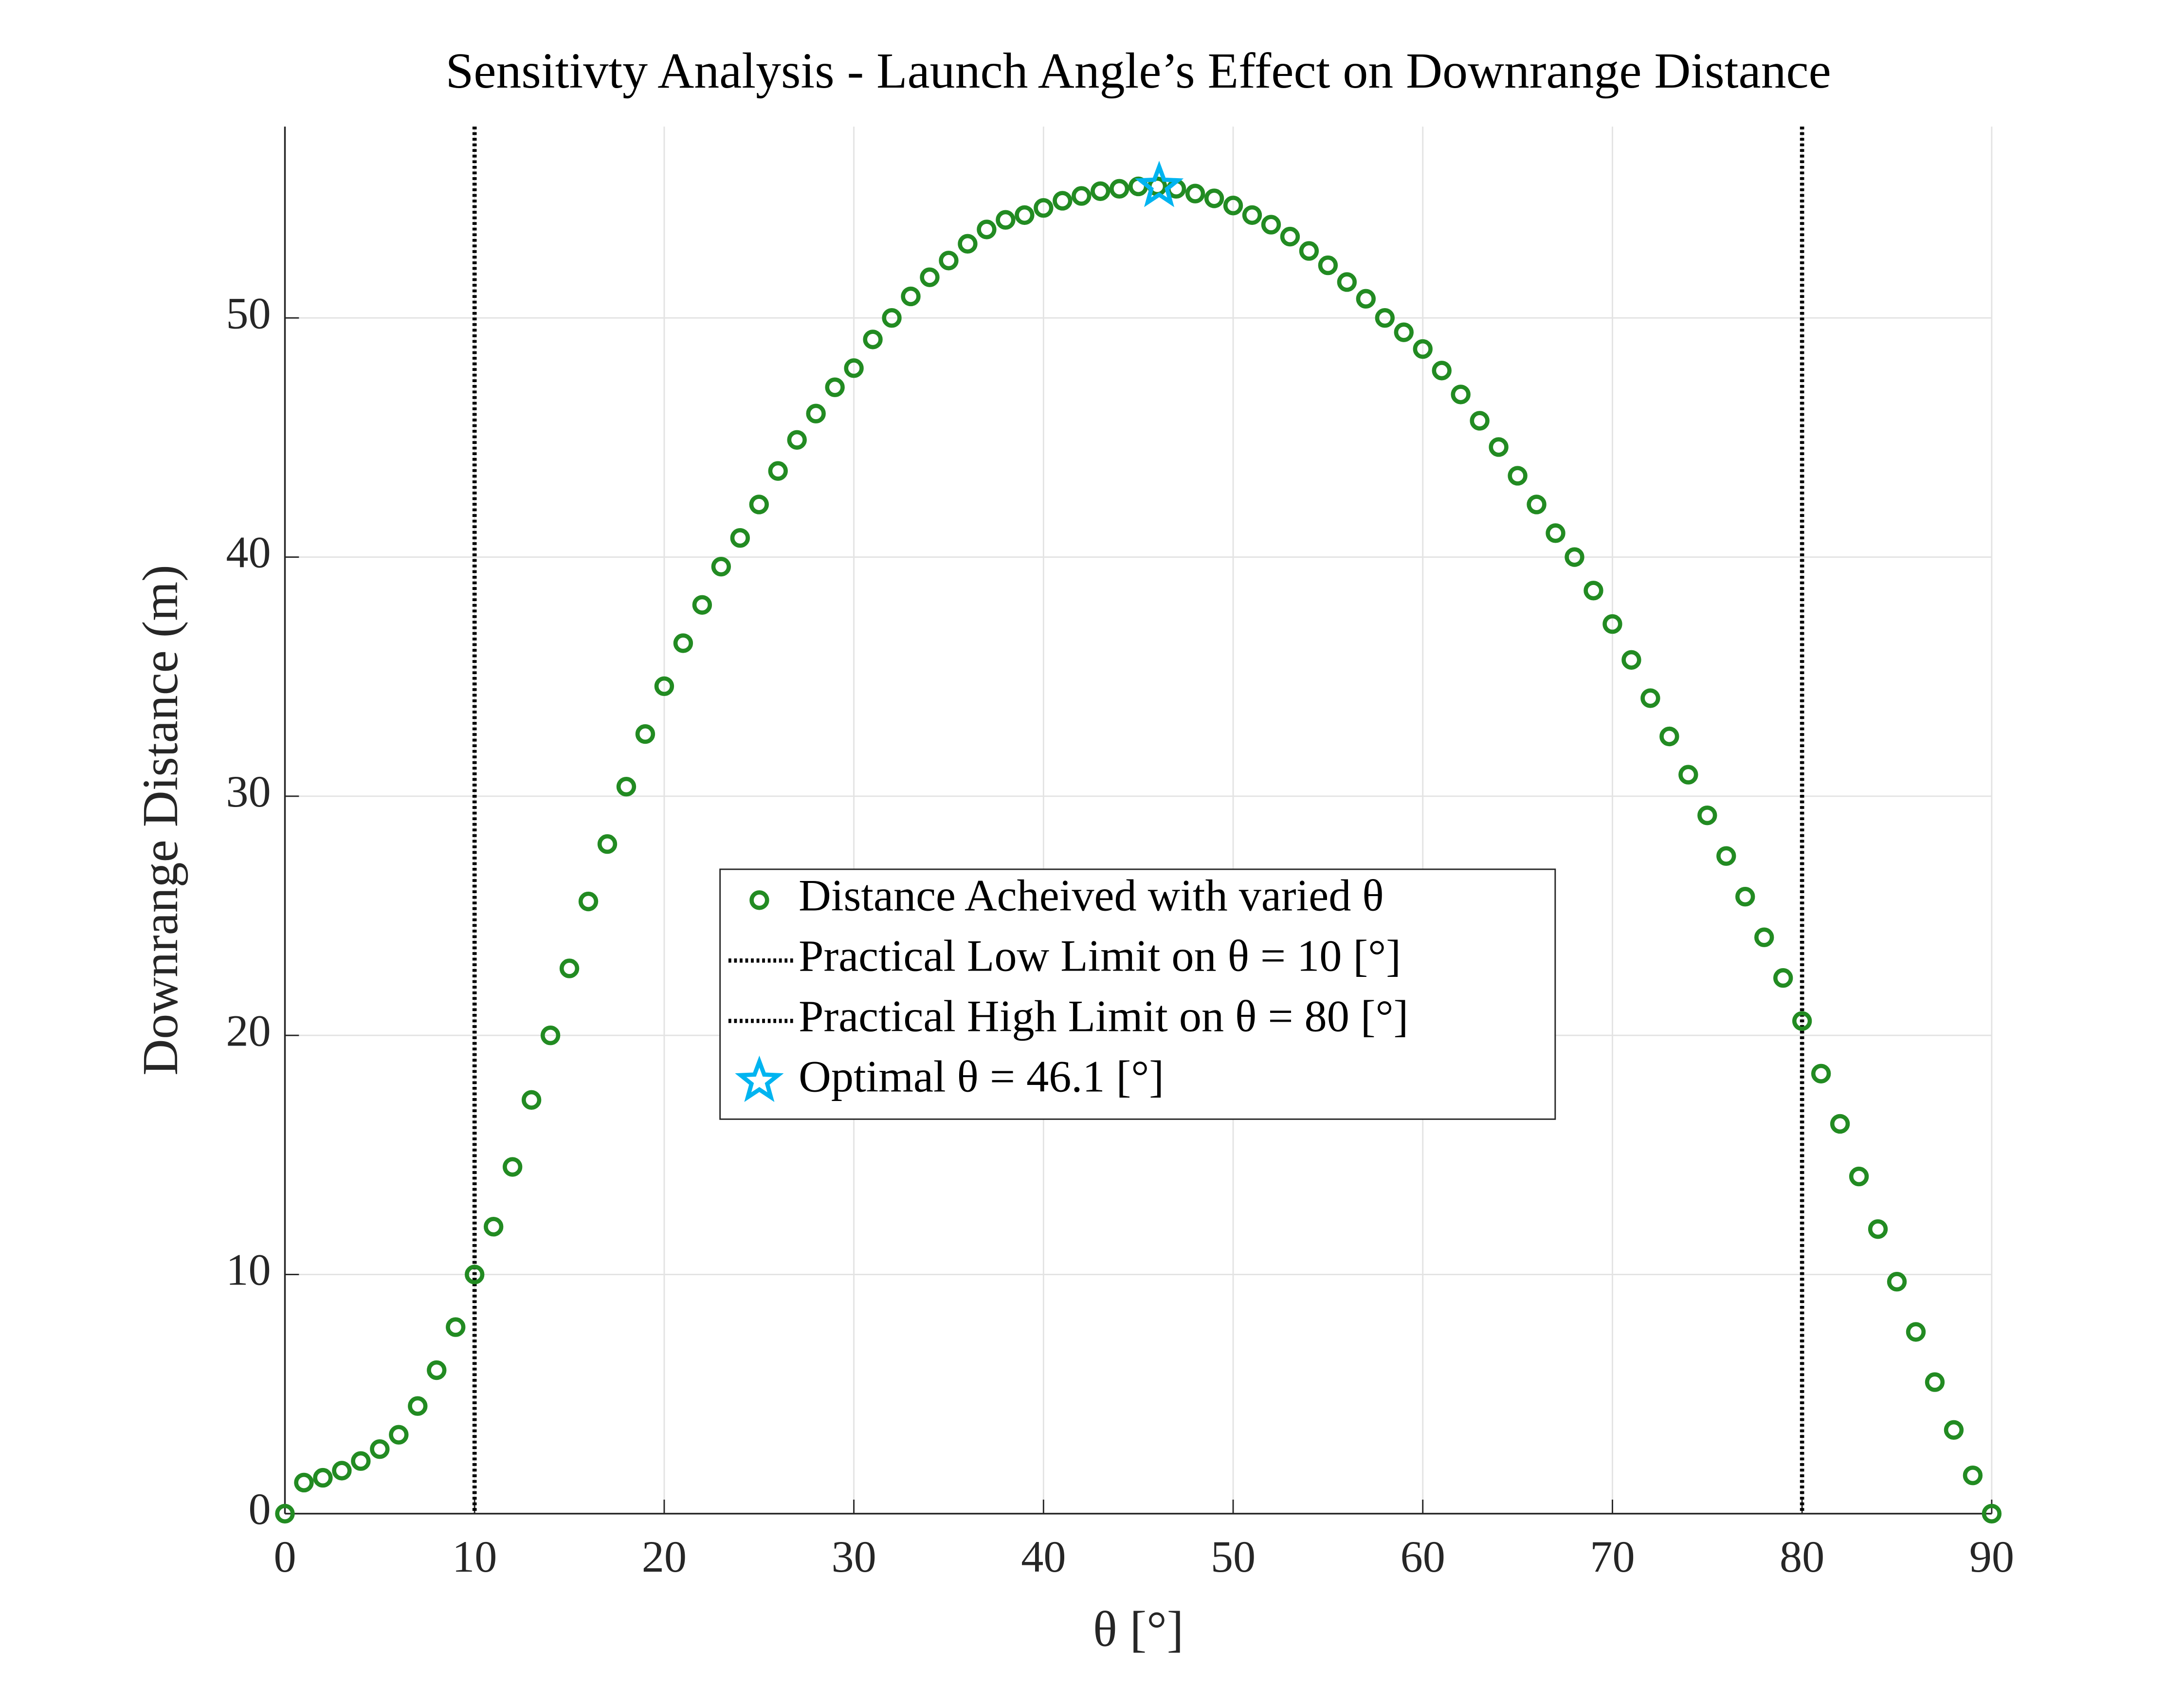 The height and width of the screenshot is (1688, 2184). What do you see at coordinates (284, 1556) in the screenshot?
I see `x-tick-label: 0` at bounding box center [284, 1556].